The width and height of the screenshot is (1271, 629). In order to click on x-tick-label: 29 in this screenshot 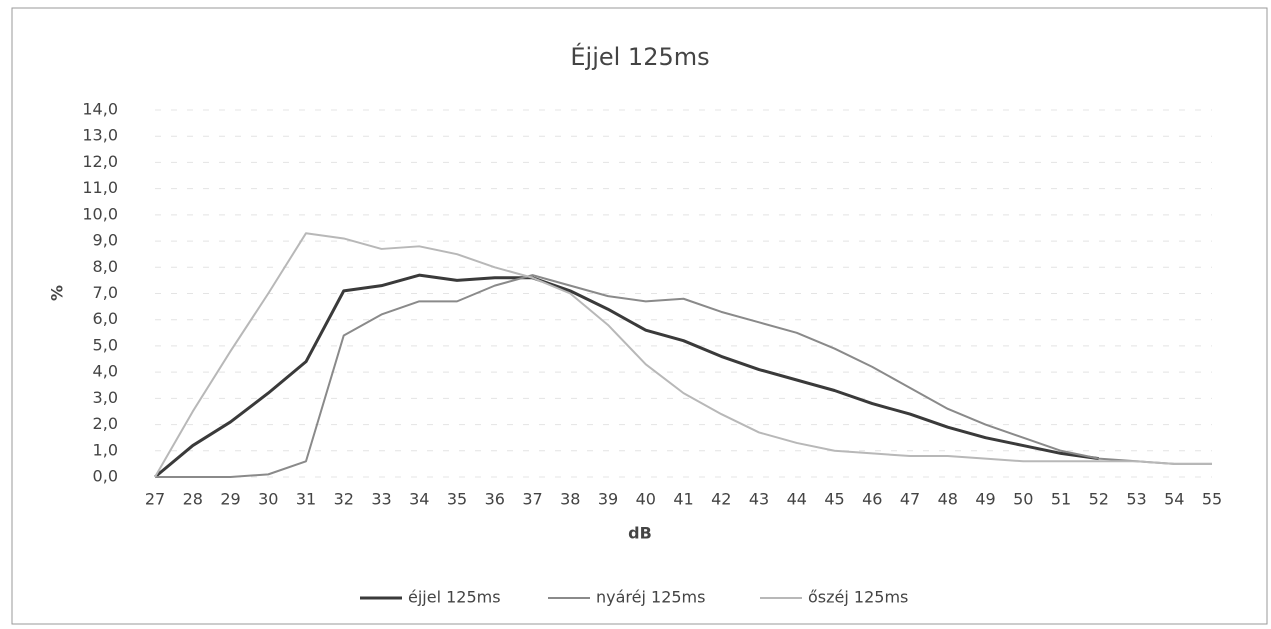, I will do `click(230, 499)`.